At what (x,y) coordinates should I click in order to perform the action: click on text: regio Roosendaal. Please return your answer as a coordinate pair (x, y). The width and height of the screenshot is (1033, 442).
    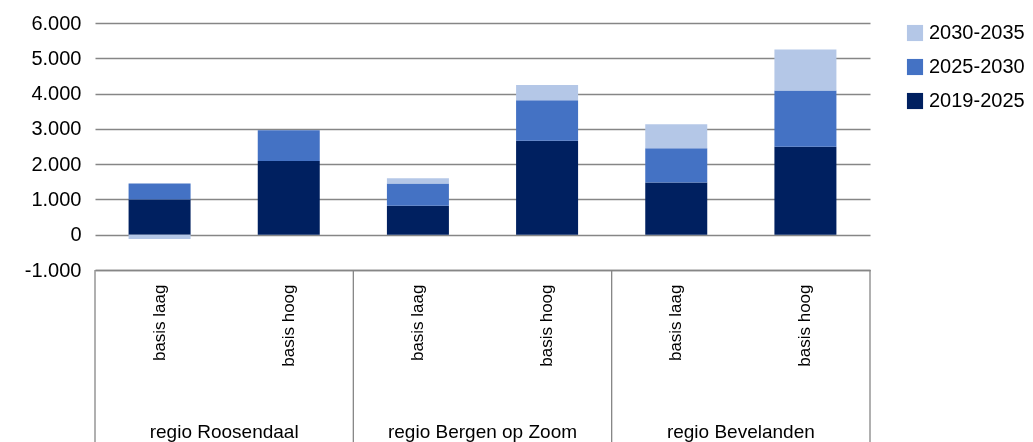
    Looking at the image, I should click on (224, 431).